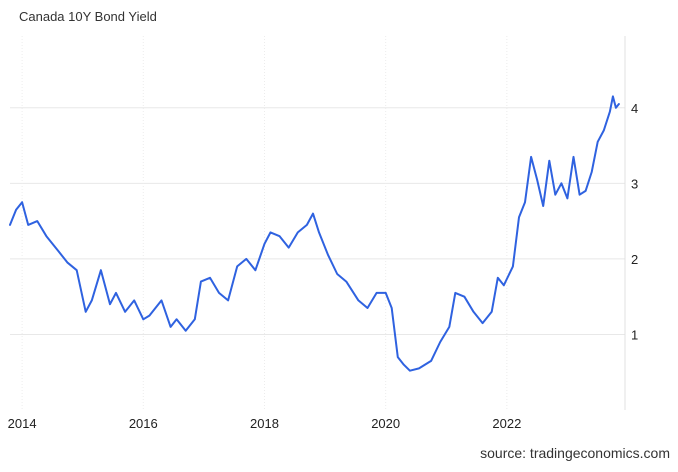  I want to click on x-tick-label: 2018, so click(264, 423).